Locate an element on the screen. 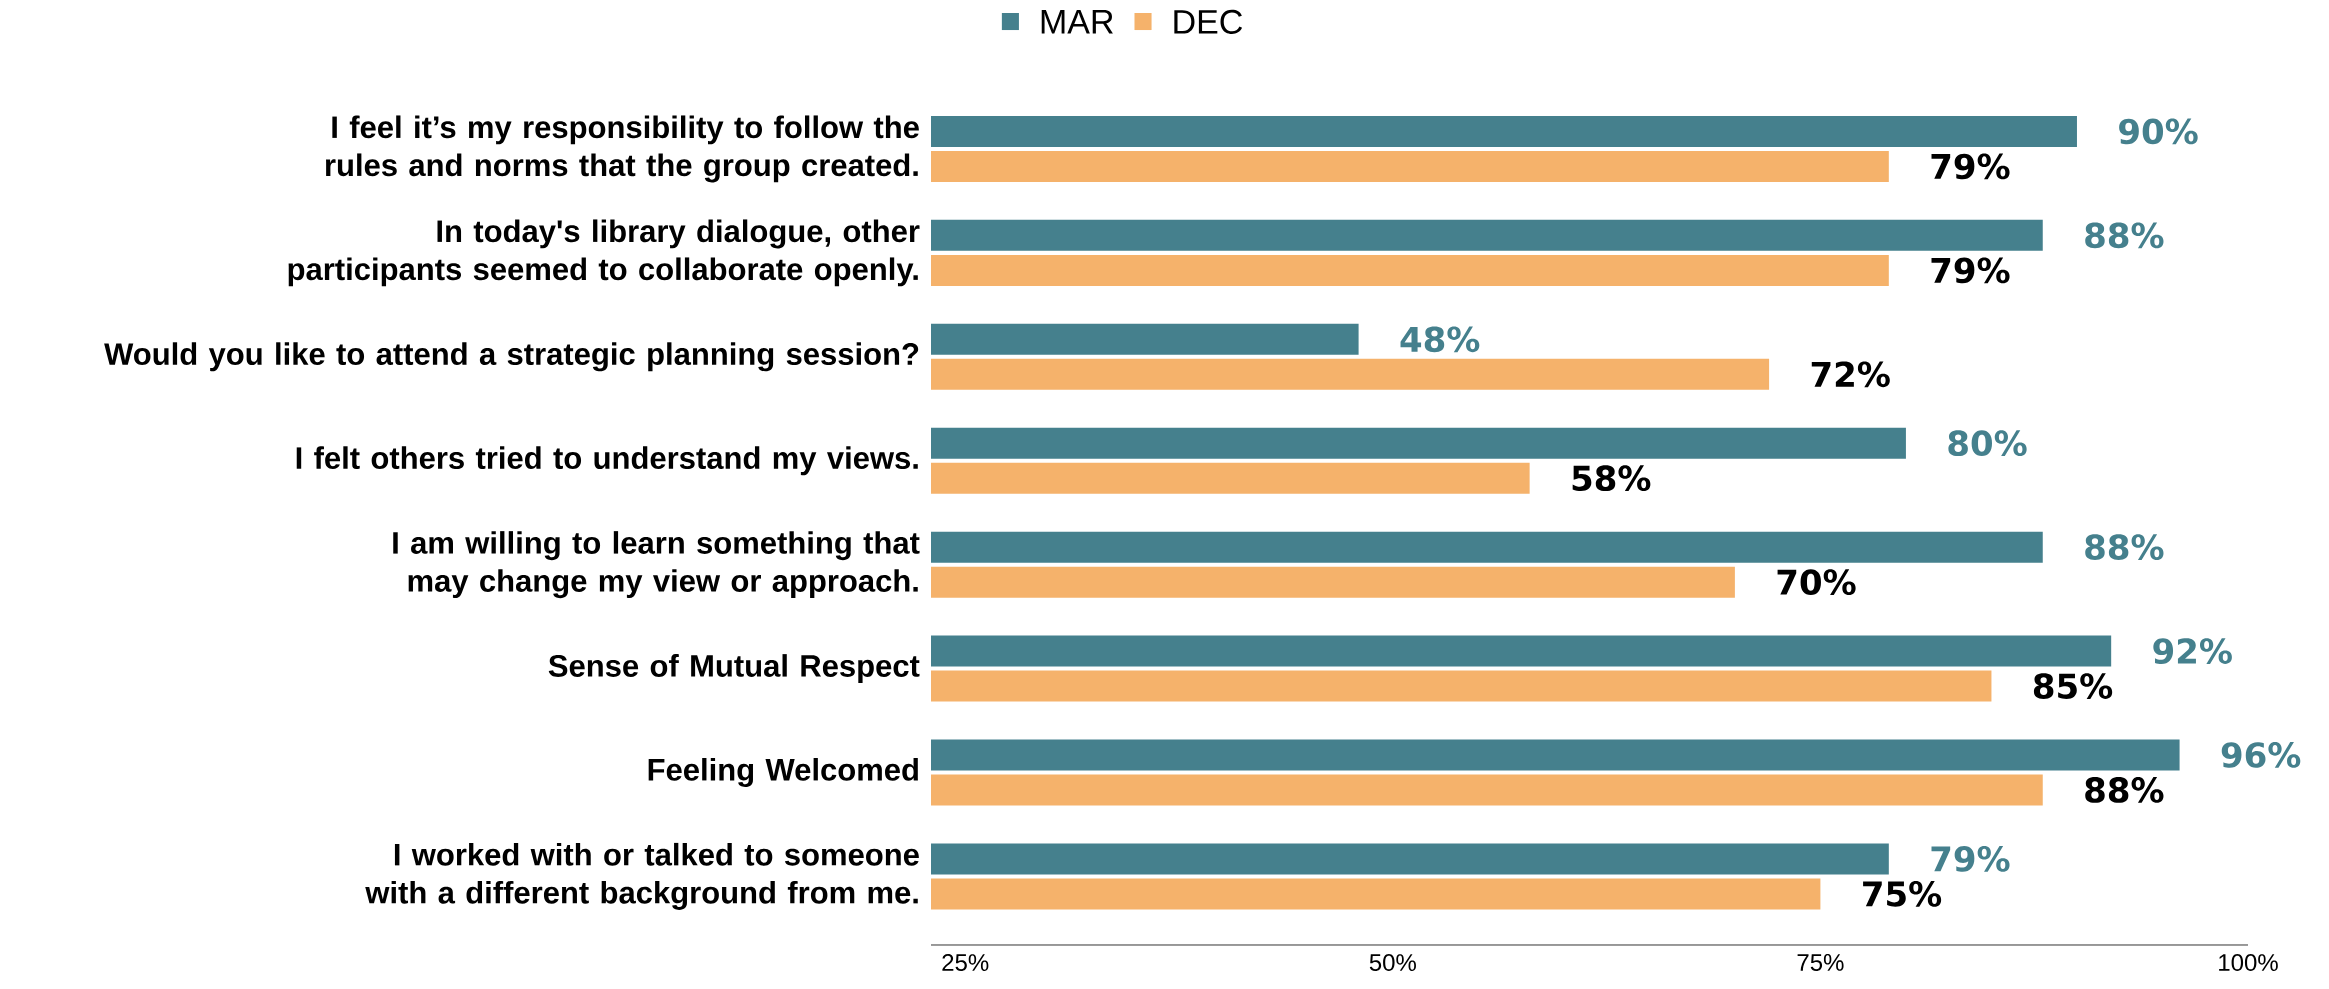 The width and height of the screenshot is (2329, 989). data-label: 80% is located at coordinates (1987, 443).